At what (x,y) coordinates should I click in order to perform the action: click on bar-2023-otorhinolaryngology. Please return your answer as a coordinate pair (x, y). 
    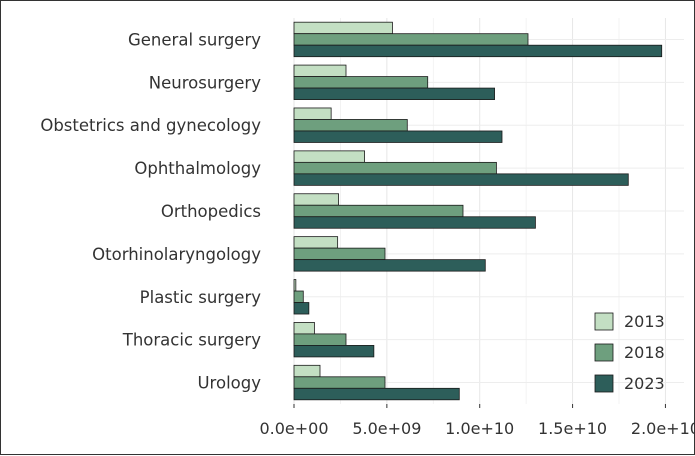
    Looking at the image, I should click on (389, 265).